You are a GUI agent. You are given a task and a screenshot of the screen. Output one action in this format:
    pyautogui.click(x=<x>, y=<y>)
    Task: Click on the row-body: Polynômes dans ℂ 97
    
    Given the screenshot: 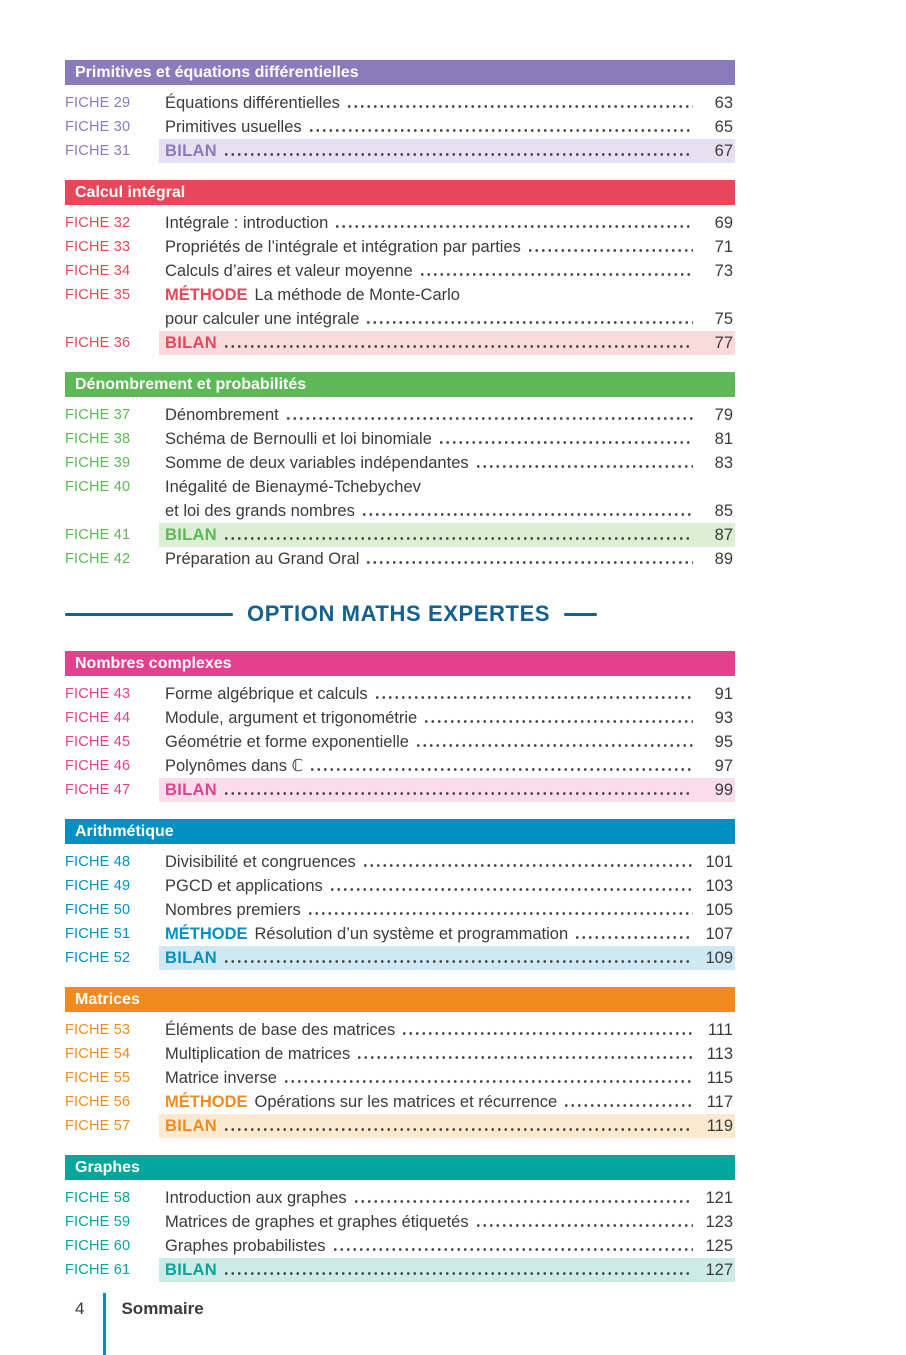 What is the action you would take?
    pyautogui.click(x=450, y=766)
    